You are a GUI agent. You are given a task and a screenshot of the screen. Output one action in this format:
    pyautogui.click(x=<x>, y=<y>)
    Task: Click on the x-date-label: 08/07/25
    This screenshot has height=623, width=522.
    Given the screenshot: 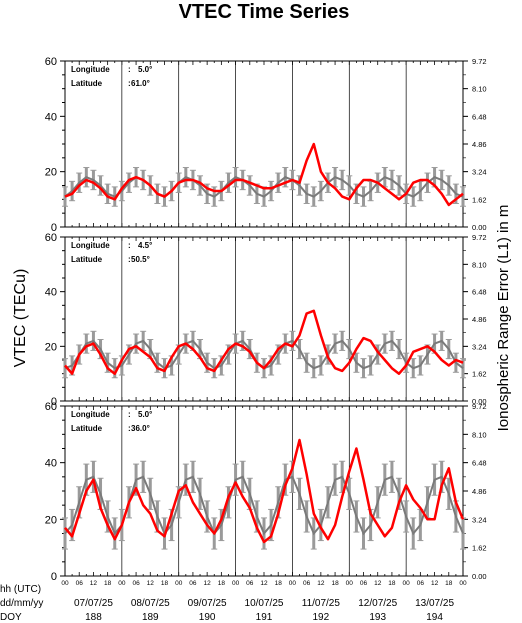 What is the action you would take?
    pyautogui.click(x=150, y=603)
    